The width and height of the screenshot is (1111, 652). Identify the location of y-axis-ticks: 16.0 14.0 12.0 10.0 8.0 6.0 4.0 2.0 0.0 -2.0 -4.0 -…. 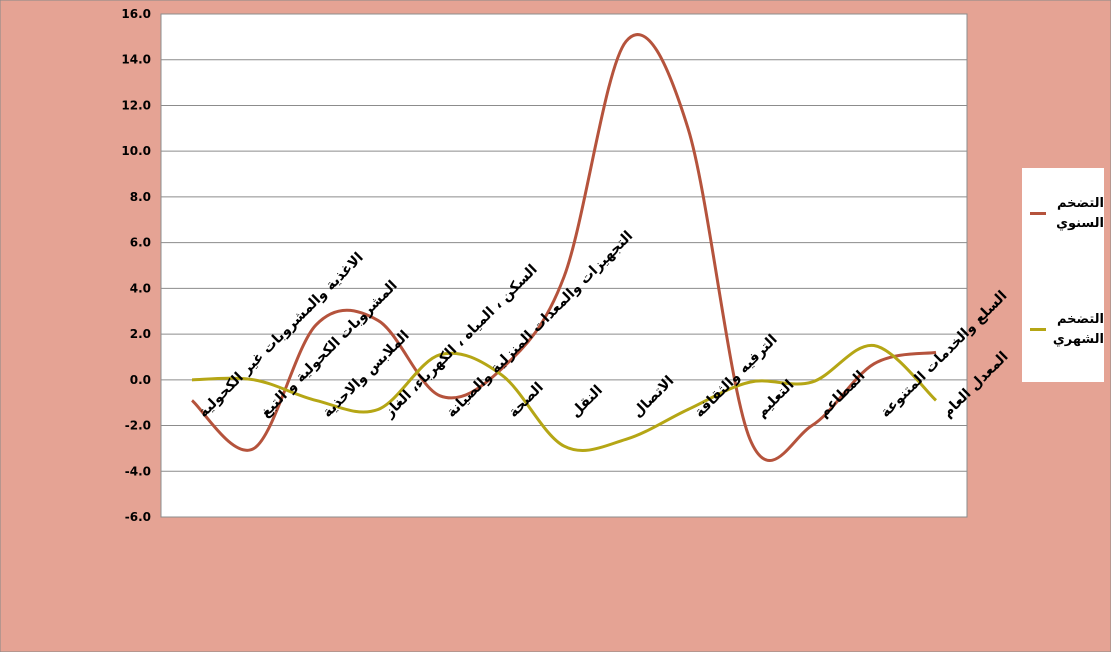
(136, 265).